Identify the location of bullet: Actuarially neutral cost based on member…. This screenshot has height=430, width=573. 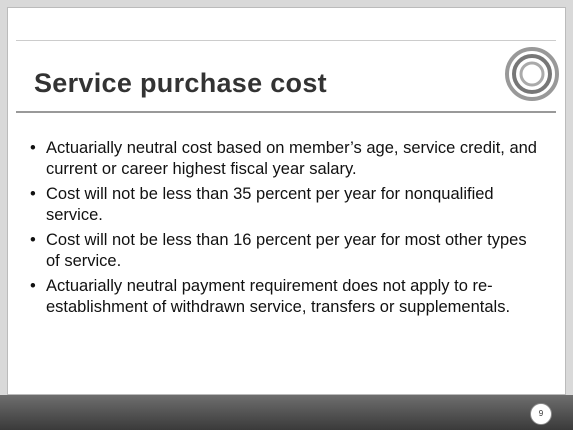
(285, 159).